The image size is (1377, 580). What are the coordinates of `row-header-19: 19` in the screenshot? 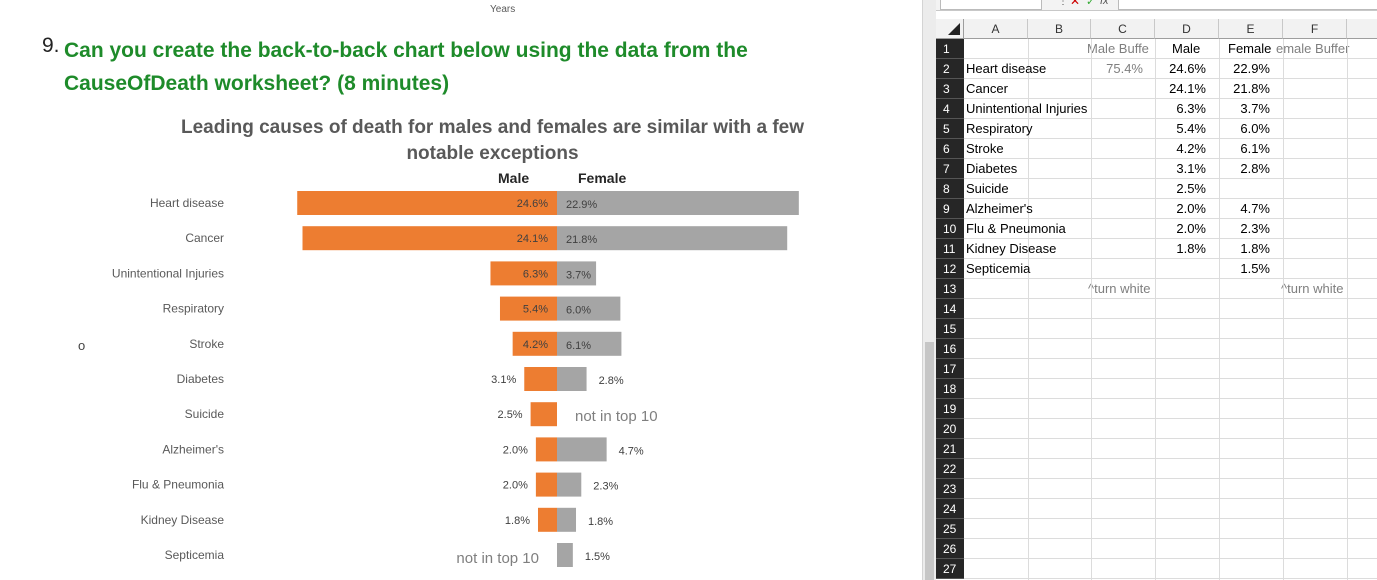 It's located at (950, 409).